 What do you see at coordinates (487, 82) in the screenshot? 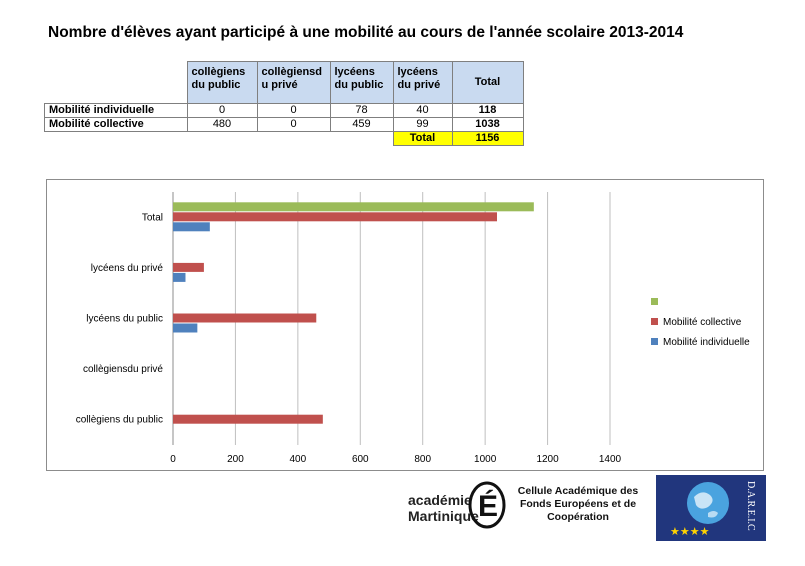
I see `header-total: Total` at bounding box center [487, 82].